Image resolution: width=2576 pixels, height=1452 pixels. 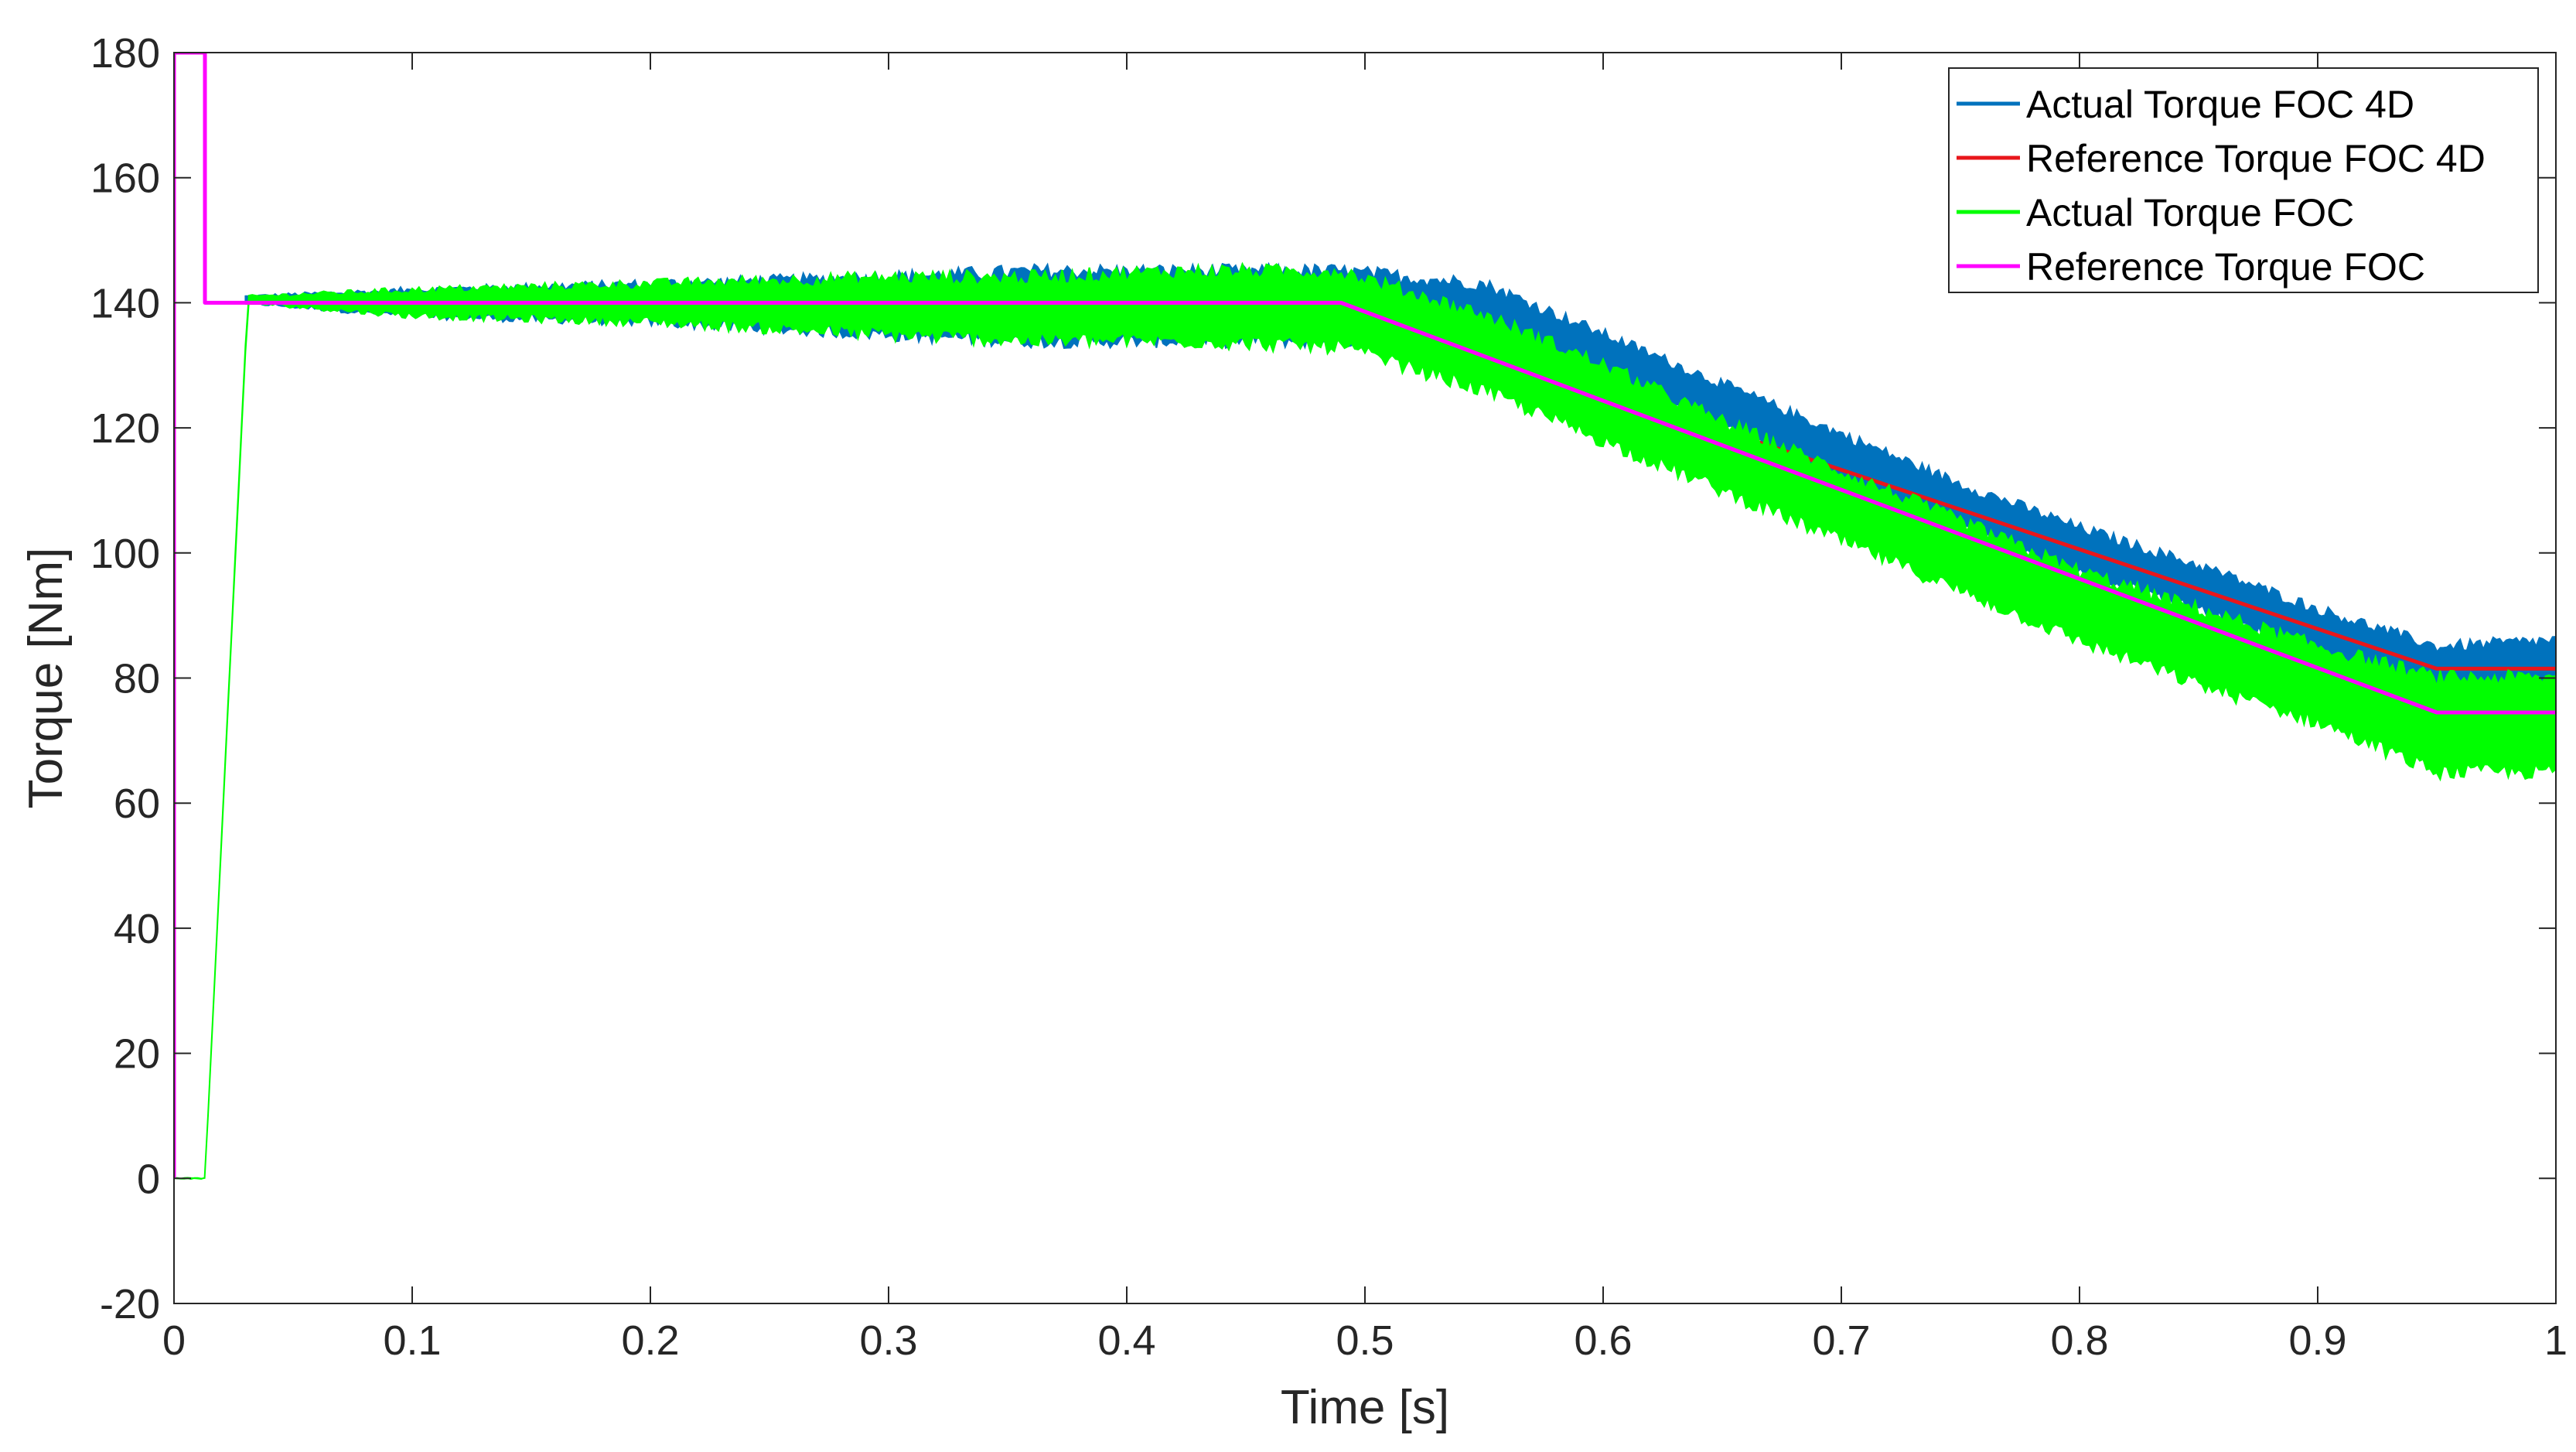 I want to click on y-tick-label: 80, so click(x=137, y=679).